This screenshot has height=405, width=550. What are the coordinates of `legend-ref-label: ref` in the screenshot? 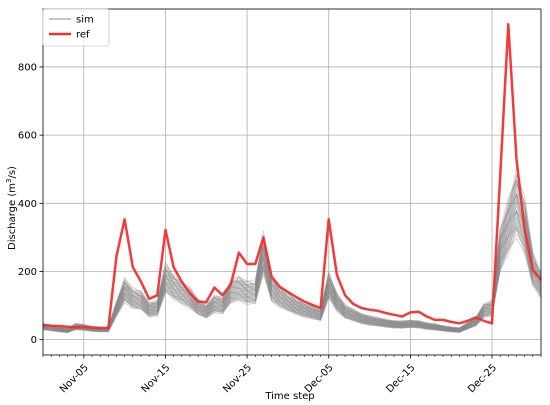 It's located at (83, 35).